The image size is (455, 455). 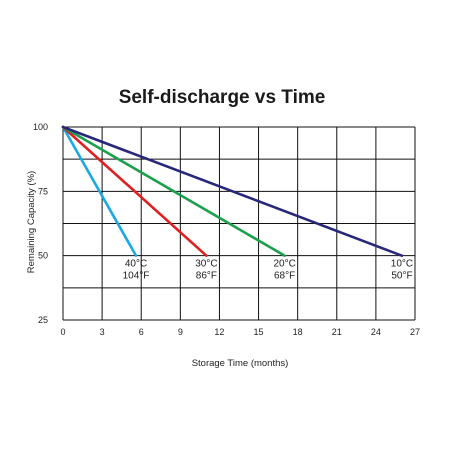 I want to click on x-tick-label: 21, so click(x=337, y=332).